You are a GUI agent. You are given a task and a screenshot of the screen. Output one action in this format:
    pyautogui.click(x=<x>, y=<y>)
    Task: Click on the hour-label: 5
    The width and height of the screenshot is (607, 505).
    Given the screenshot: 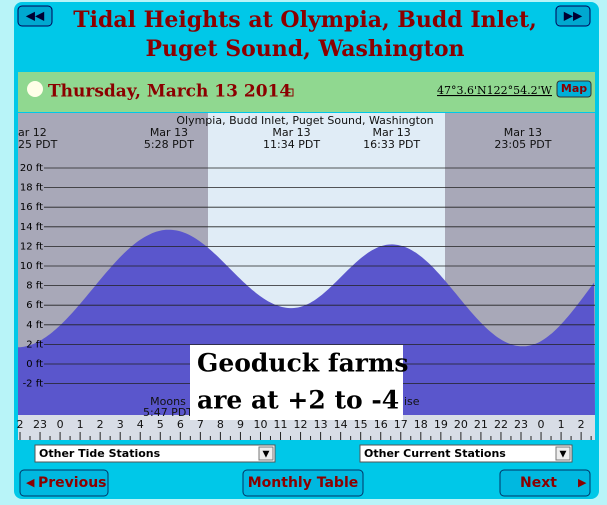 What is the action you would take?
    pyautogui.click(x=160, y=424)
    